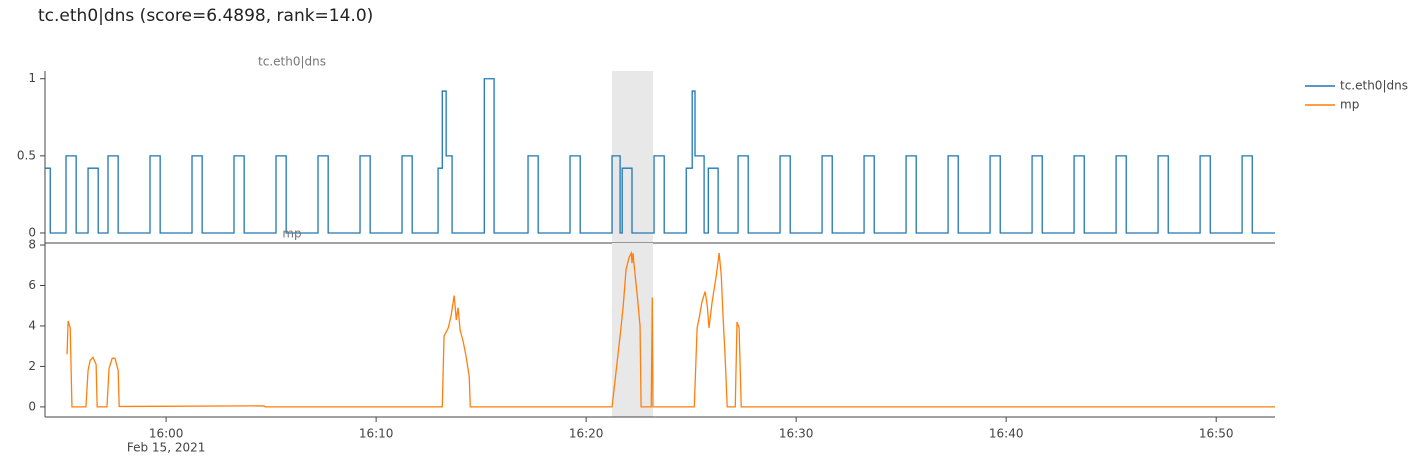 The image size is (1416, 458). What do you see at coordinates (1349, 105) in the screenshot?
I see `legend-label: mp` at bounding box center [1349, 105].